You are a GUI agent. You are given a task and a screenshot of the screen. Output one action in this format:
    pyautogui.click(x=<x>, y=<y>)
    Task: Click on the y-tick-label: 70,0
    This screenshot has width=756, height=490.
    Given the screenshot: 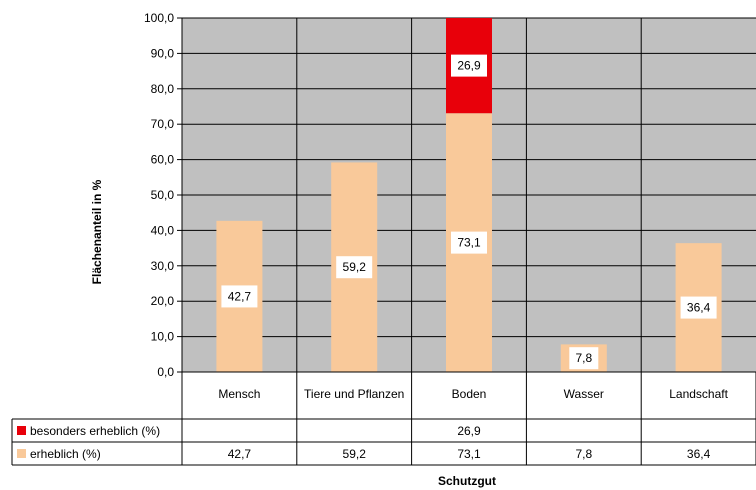 What is the action you would take?
    pyautogui.click(x=163, y=124)
    